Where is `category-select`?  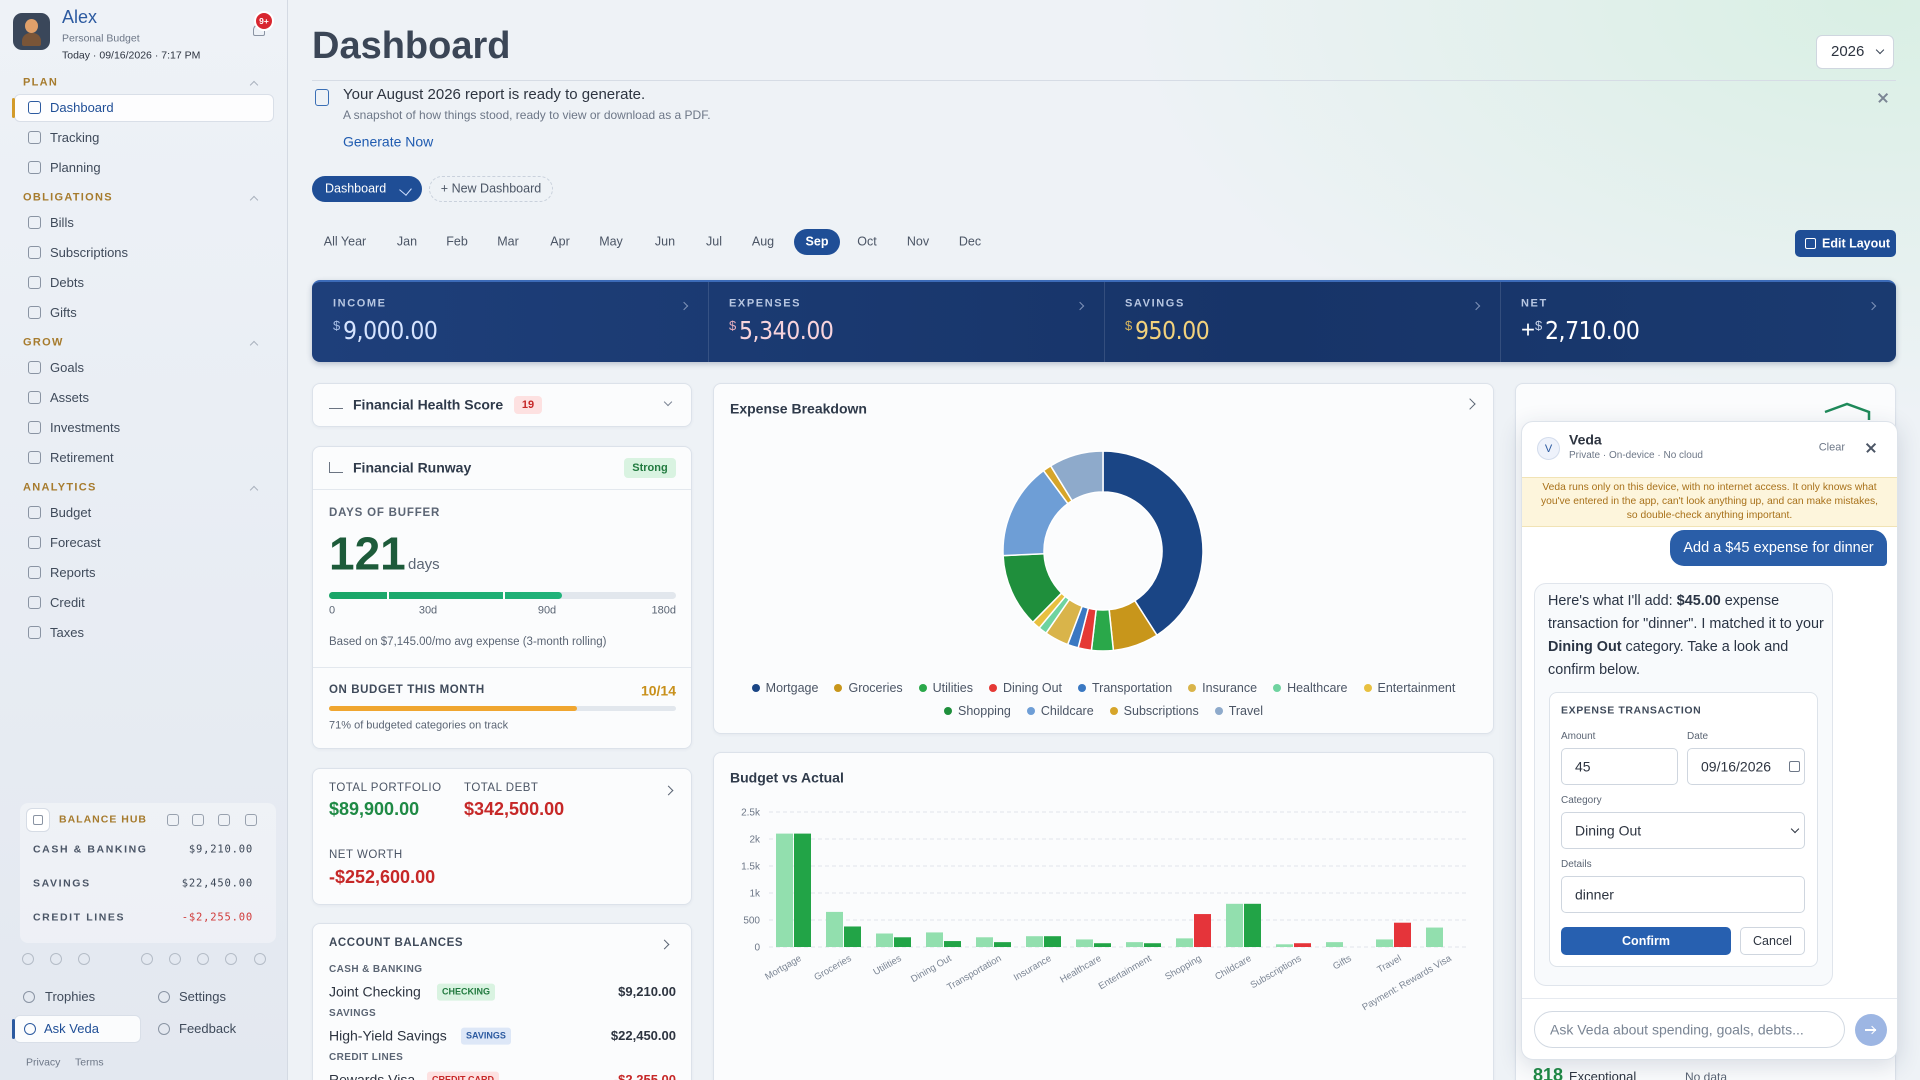 category-select is located at coordinates (1683, 830).